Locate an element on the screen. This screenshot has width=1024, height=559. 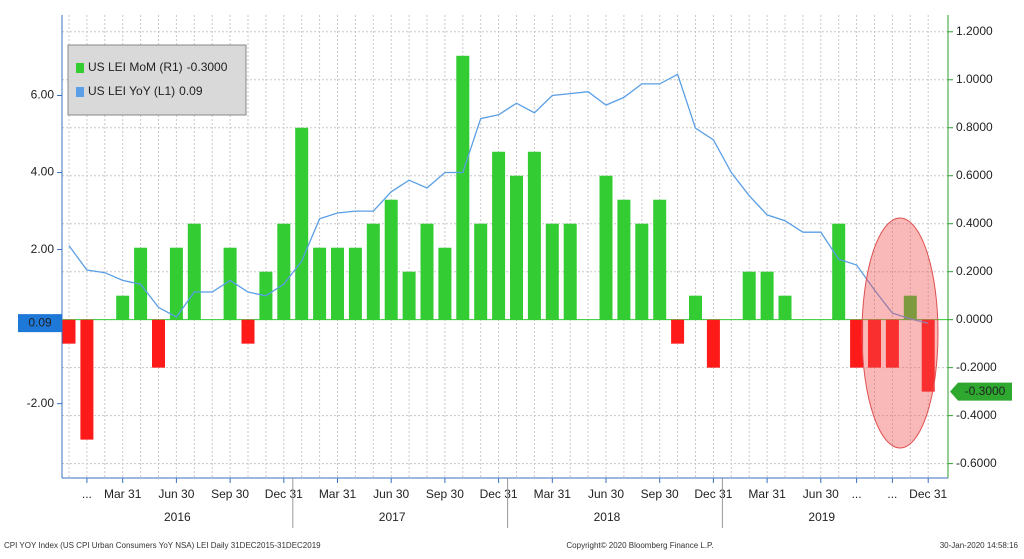
last-marker-label: -0.3000 is located at coordinates (985, 391).